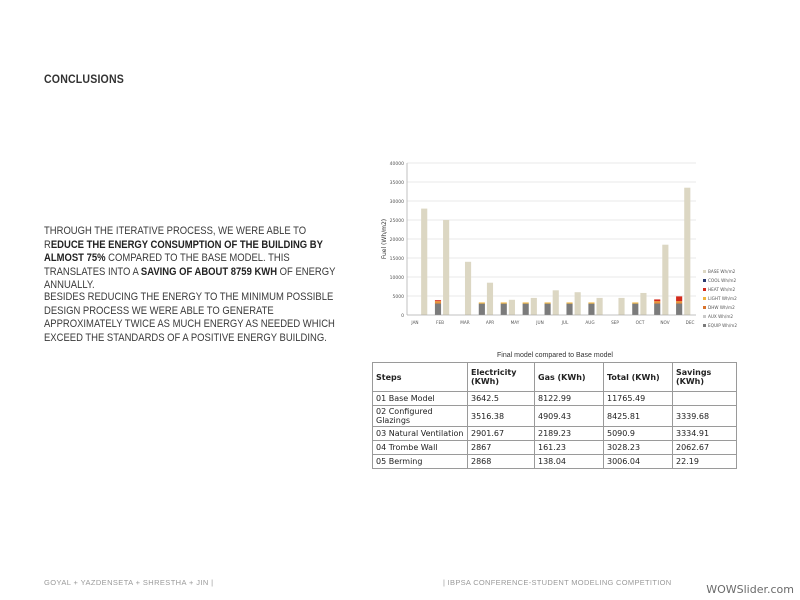  What do you see at coordinates (615, 322) in the screenshot?
I see `x-tick-label: SEP` at bounding box center [615, 322].